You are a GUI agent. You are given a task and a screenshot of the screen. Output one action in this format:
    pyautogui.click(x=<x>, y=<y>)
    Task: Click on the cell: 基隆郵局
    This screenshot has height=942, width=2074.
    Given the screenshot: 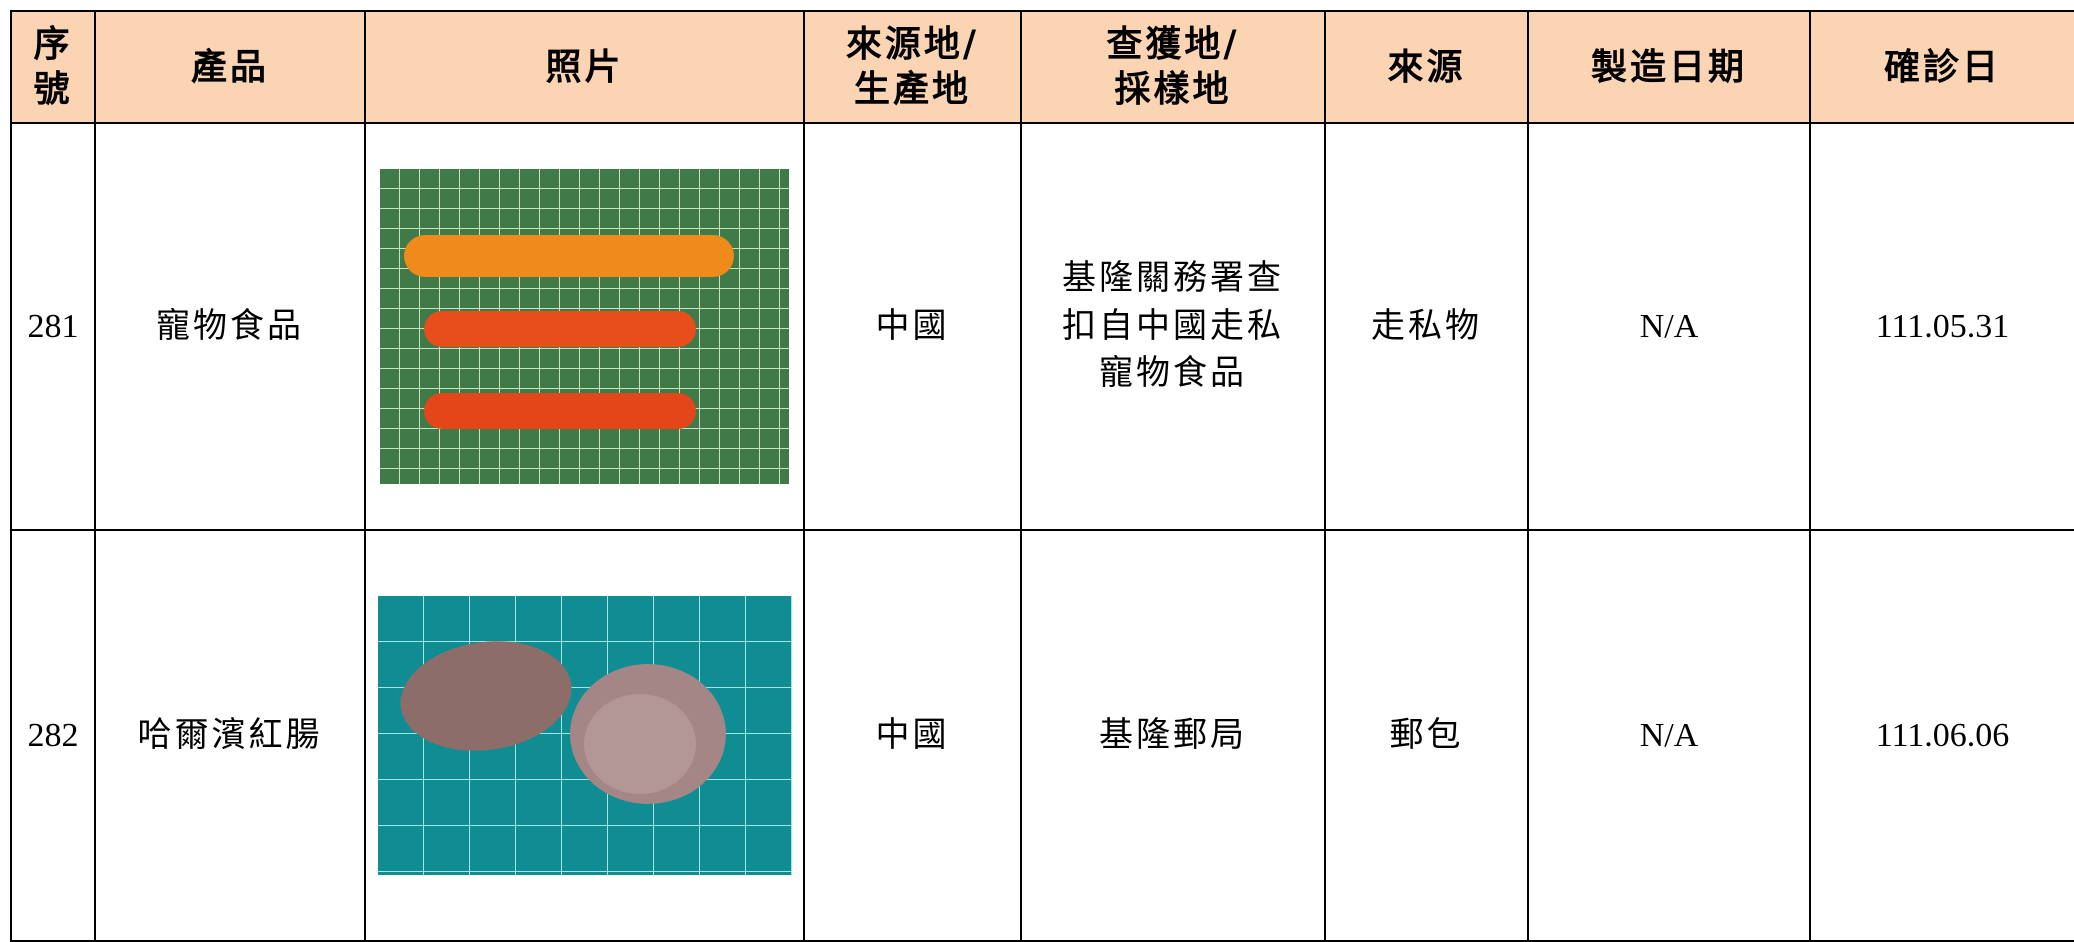 What is the action you would take?
    pyautogui.click(x=1173, y=735)
    